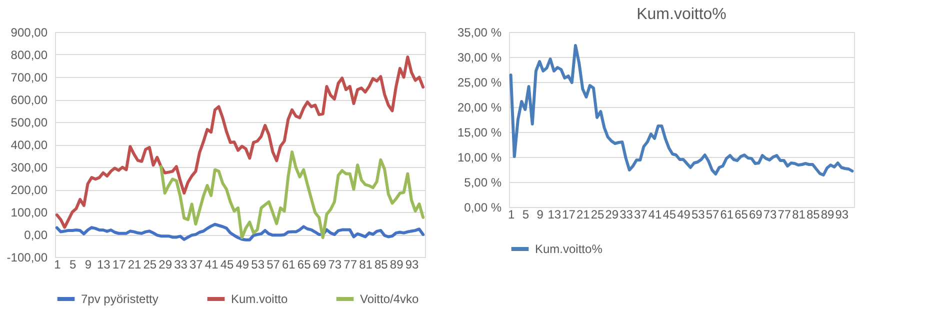 This screenshot has width=927, height=311. I want to click on y-tick-label: 0,00, so click(36, 235).